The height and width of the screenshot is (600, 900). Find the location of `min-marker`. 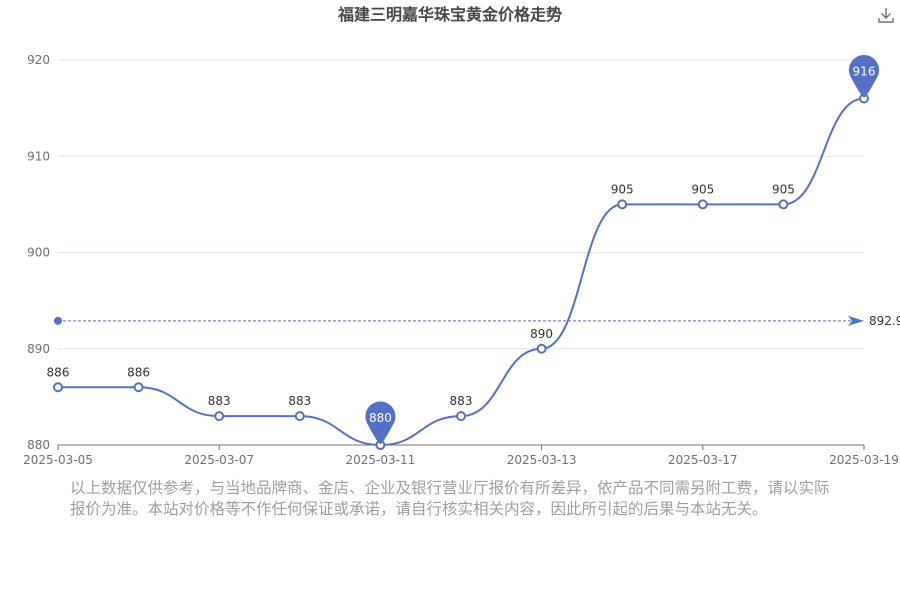

min-marker is located at coordinates (380, 422).